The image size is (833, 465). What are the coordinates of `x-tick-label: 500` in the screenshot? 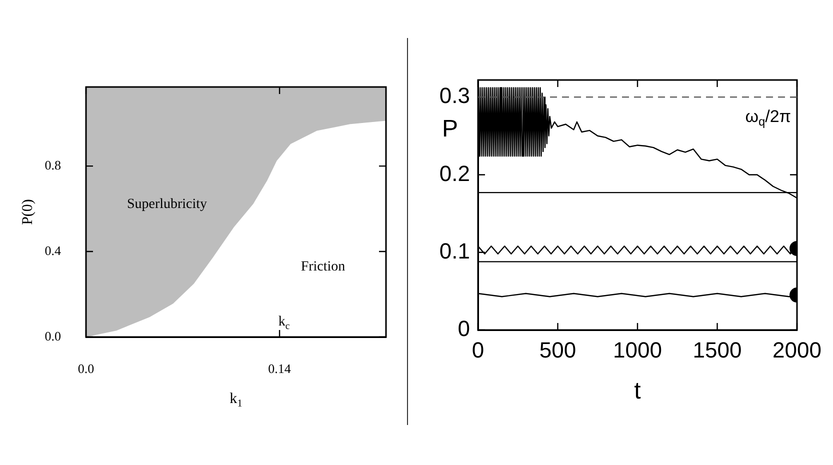 It's located at (557, 349).